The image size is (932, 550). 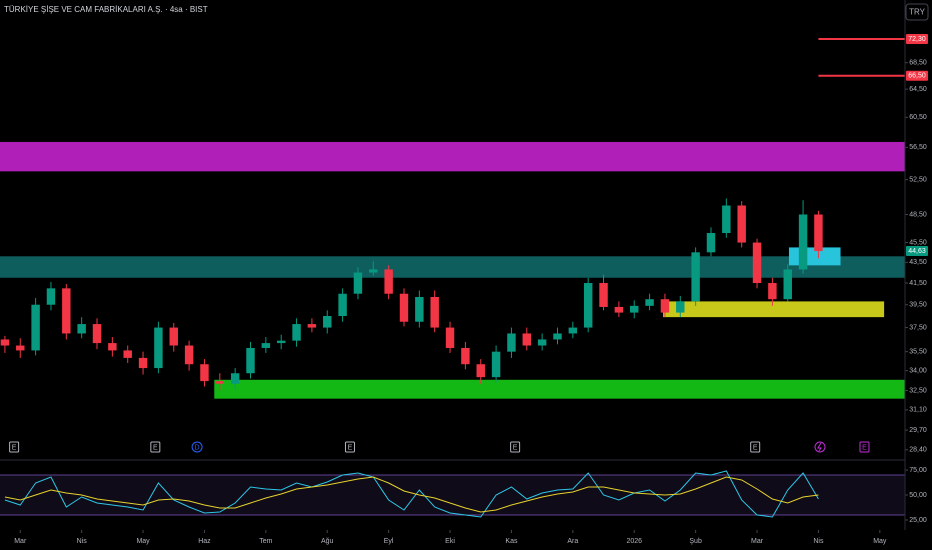 What do you see at coordinates (143, 541) in the screenshot?
I see `x-tick-label: May` at bounding box center [143, 541].